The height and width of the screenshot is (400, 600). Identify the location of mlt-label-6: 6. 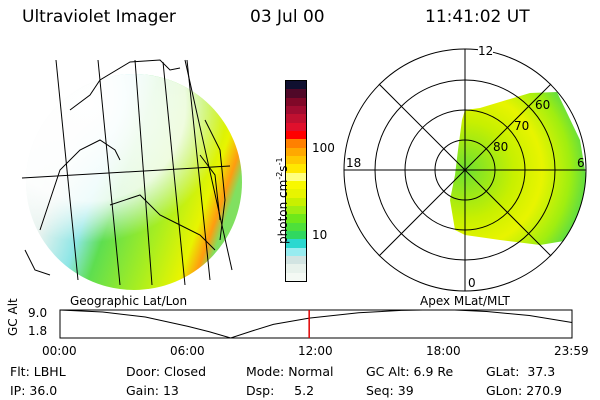
(581, 163).